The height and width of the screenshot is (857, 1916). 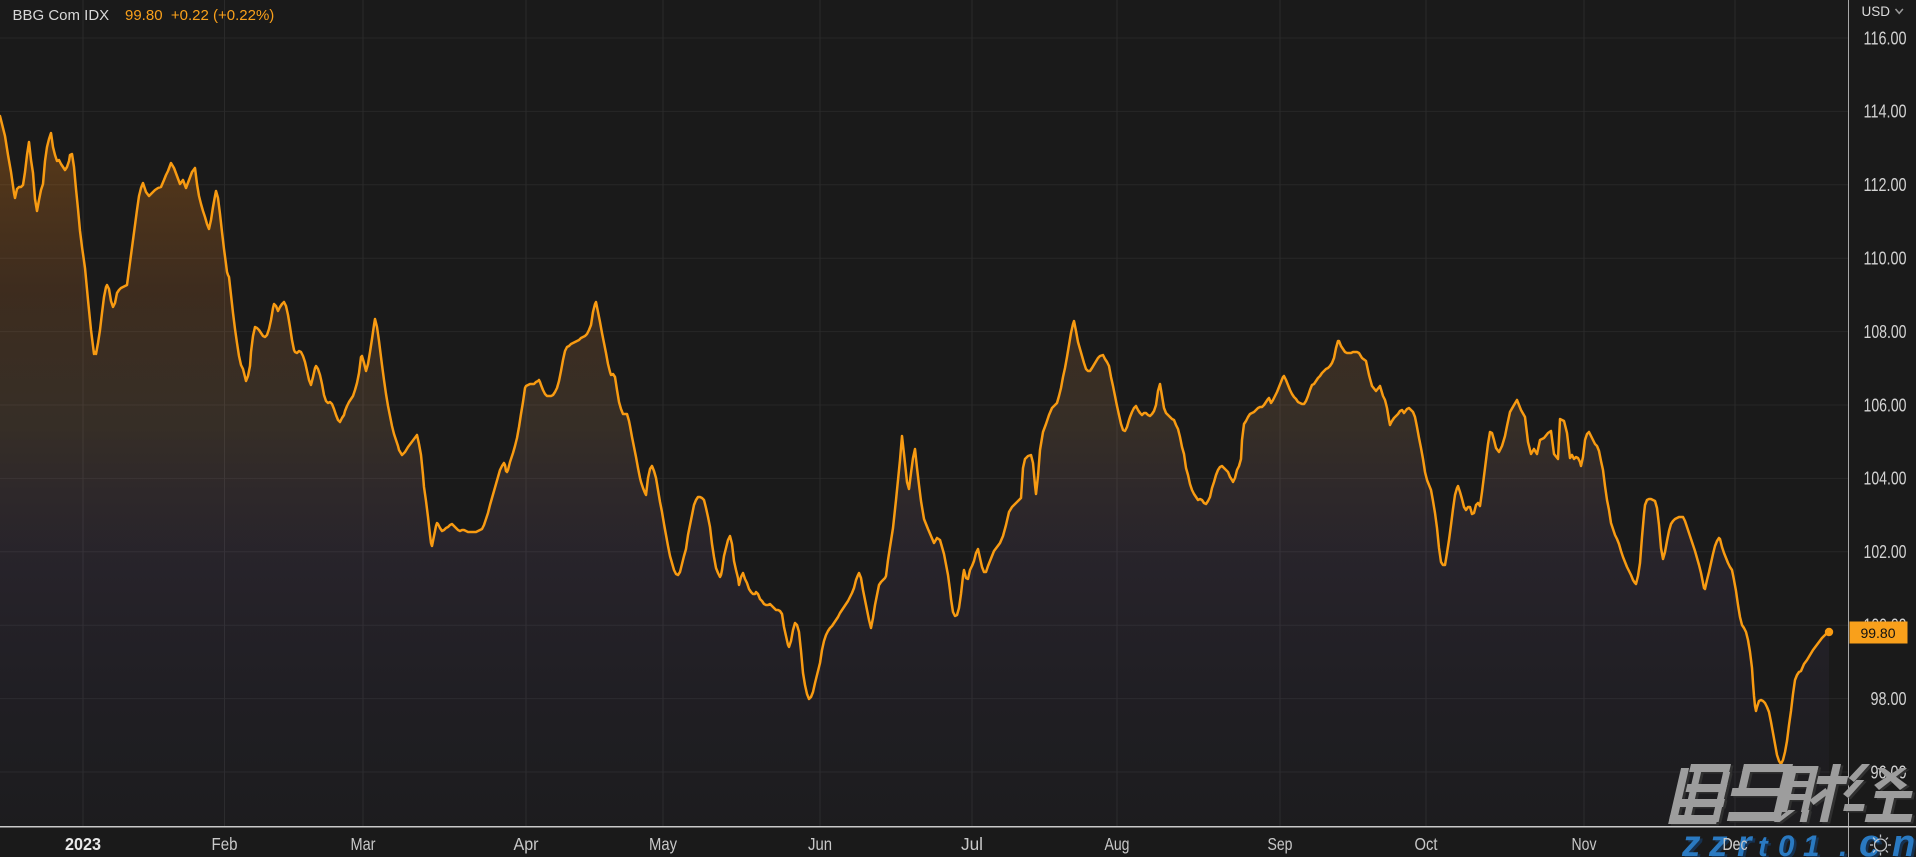 What do you see at coordinates (1877, 633) in the screenshot?
I see `svg-text: 99.80` at bounding box center [1877, 633].